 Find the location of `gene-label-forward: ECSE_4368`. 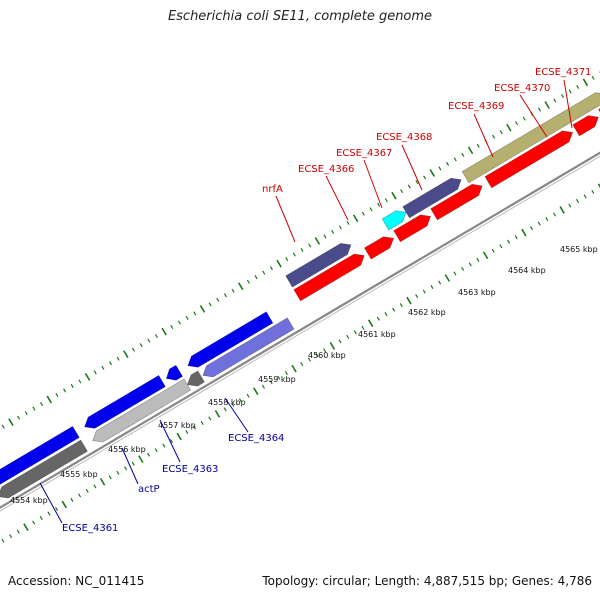

gene-label-forward: ECSE_4368 is located at coordinates (404, 137).